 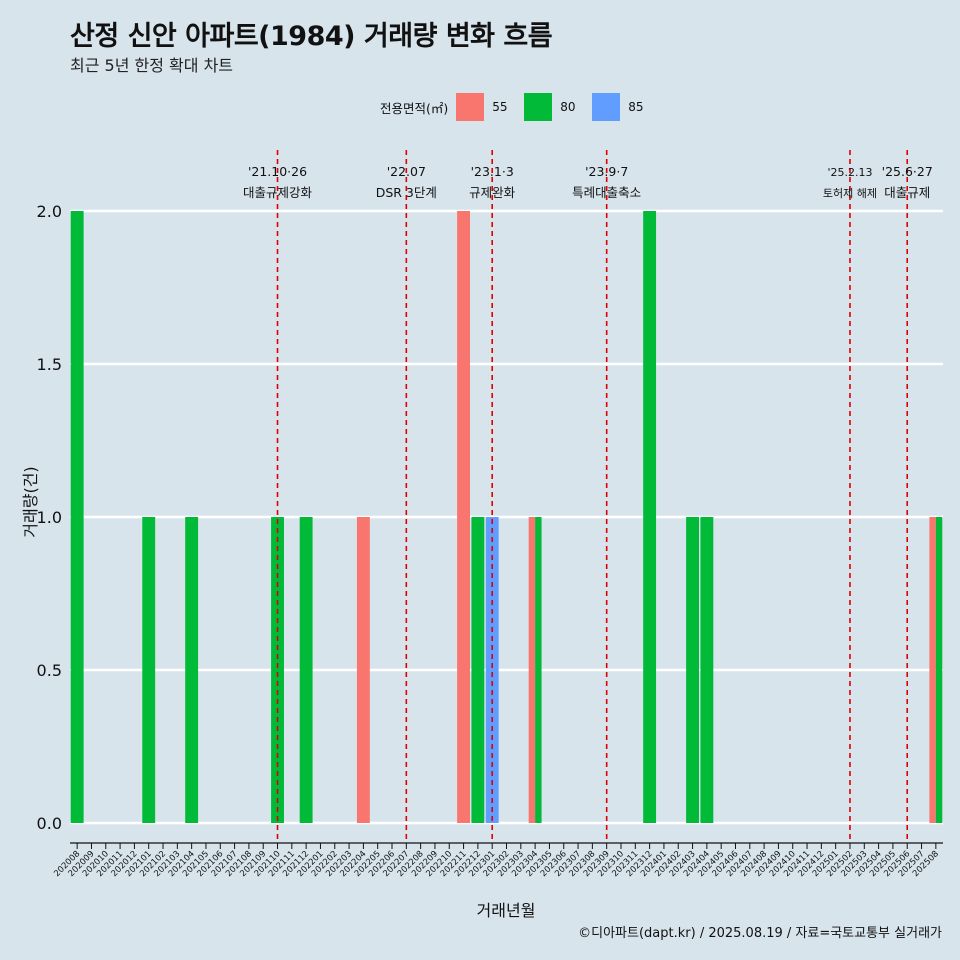 I want to click on annotation-date-3: '23.9·7, so click(x=606, y=171).